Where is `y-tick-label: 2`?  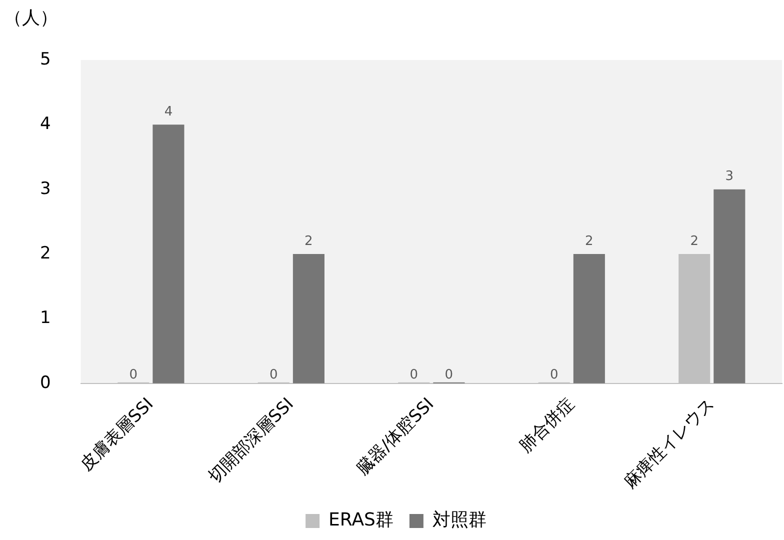
y-tick-label: 2 is located at coordinates (45, 253).